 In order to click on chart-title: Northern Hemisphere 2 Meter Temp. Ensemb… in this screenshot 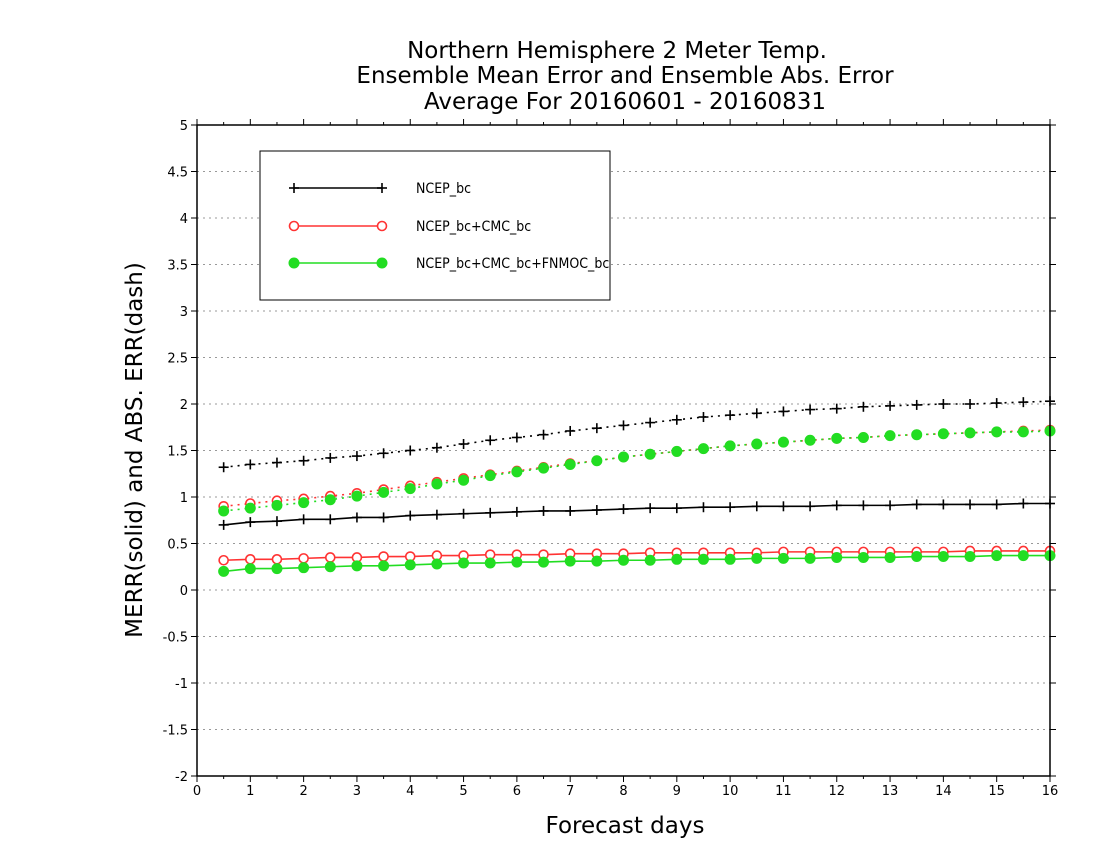, I will do `click(625, 76)`.